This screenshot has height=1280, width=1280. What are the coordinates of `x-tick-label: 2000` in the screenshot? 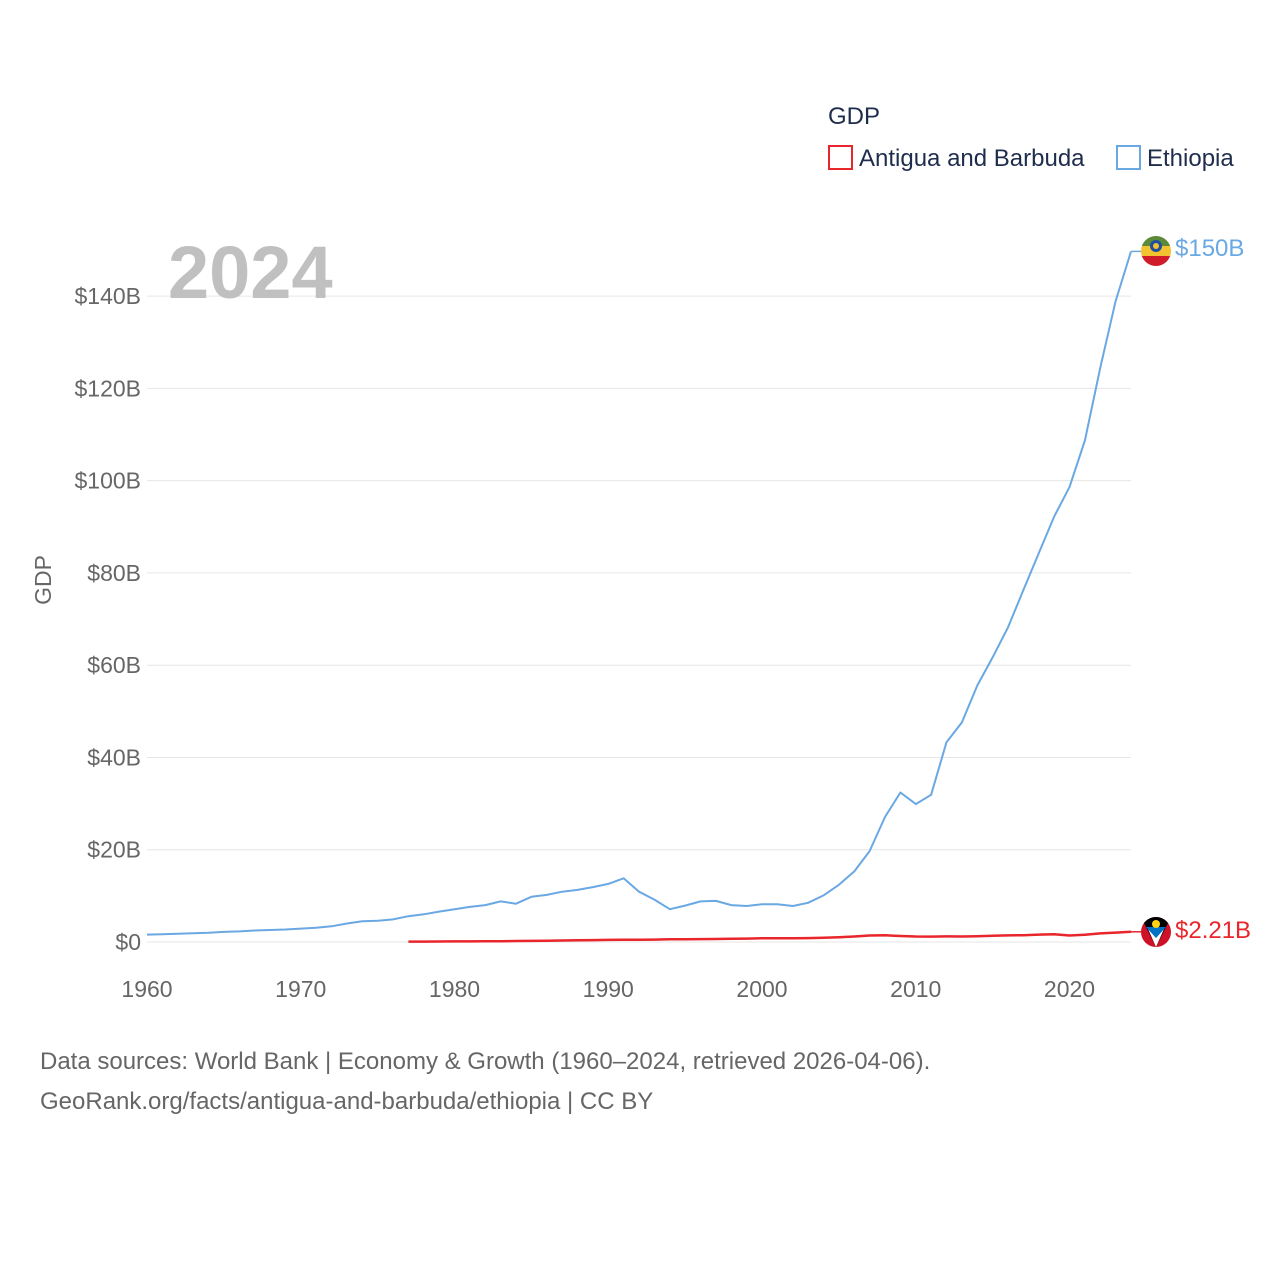 It's located at (761, 989).